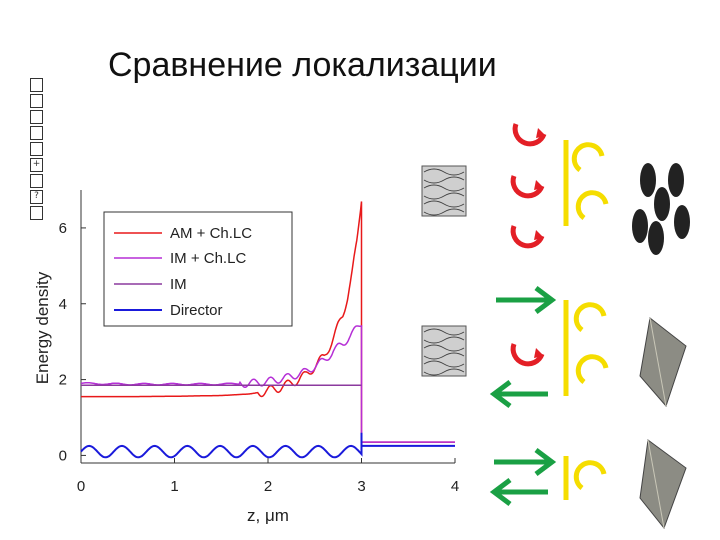  Describe the element at coordinates (455, 486) in the screenshot. I see `x-tick-label: 4` at that location.